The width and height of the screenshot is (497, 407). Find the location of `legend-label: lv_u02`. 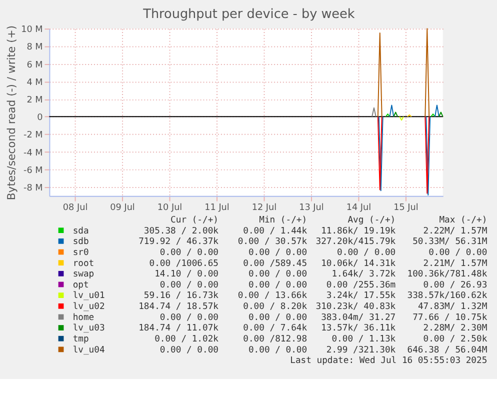

legend-label: lv_u02 is located at coordinates (88, 307).